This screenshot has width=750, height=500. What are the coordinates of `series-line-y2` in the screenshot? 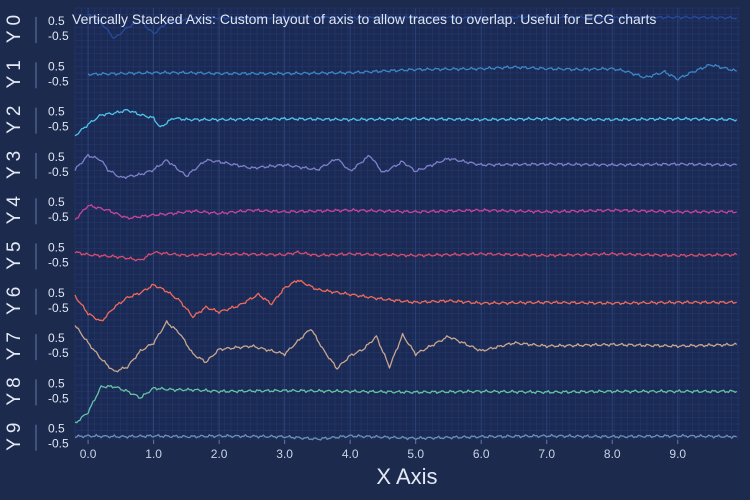 It's located at (406, 122).